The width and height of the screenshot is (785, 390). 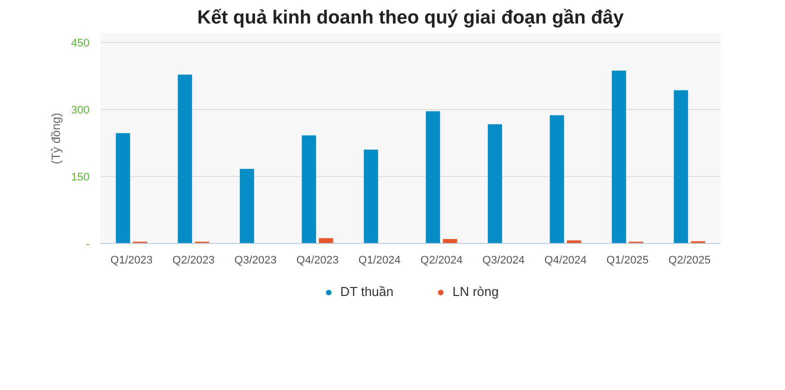 What do you see at coordinates (379, 260) in the screenshot?
I see `x-tick-label: Q1/2024` at bounding box center [379, 260].